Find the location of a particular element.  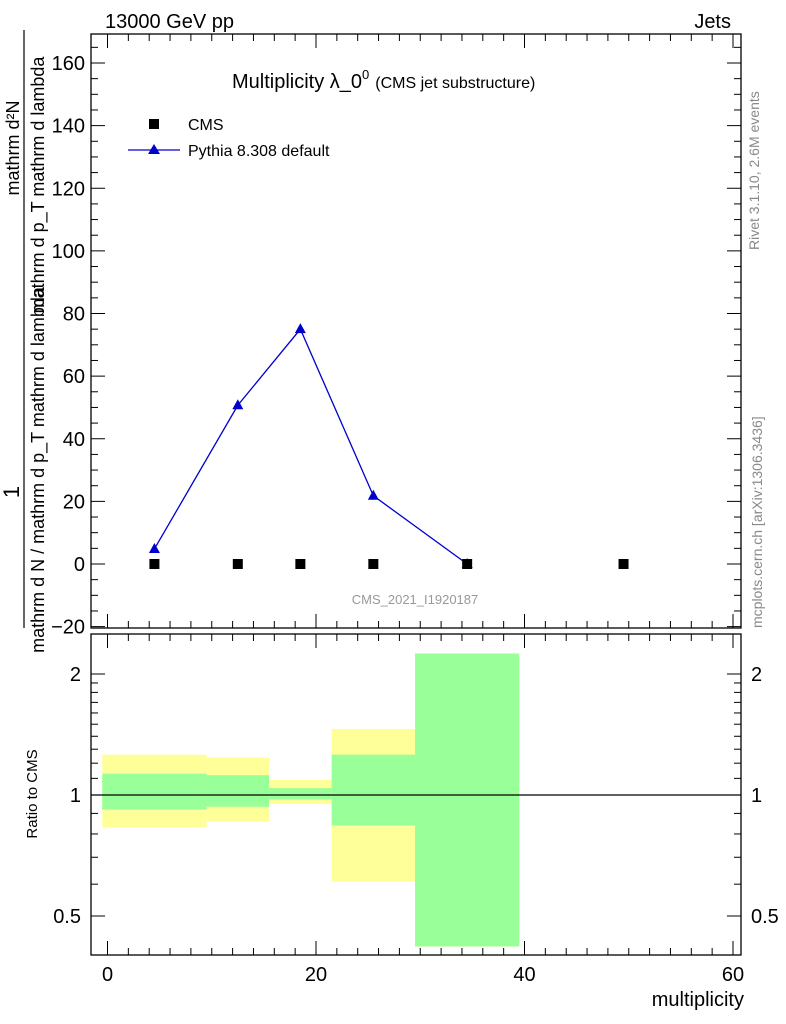

watermark: CMS_2021_I1920187 is located at coordinates (415, 599).